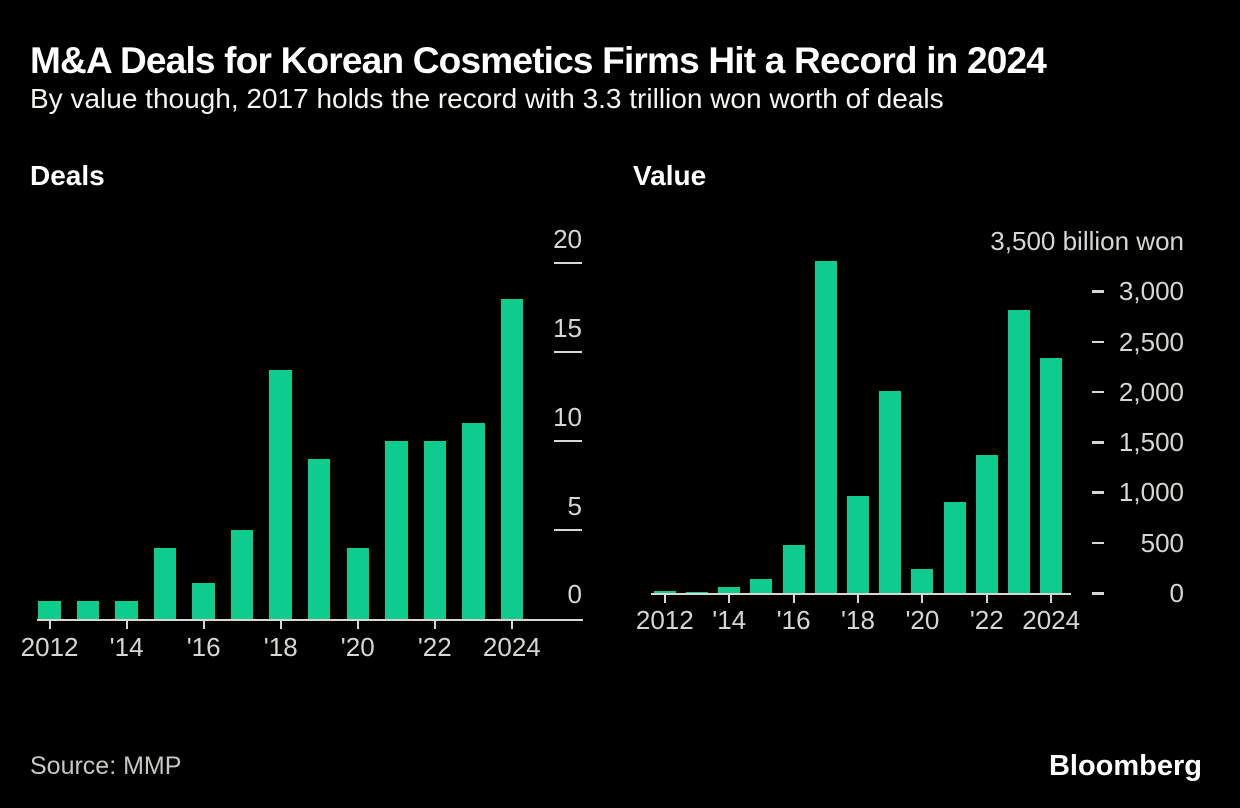  Describe the element at coordinates (1151, 391) in the screenshot. I see `y-tick-label: 2,000` at that location.